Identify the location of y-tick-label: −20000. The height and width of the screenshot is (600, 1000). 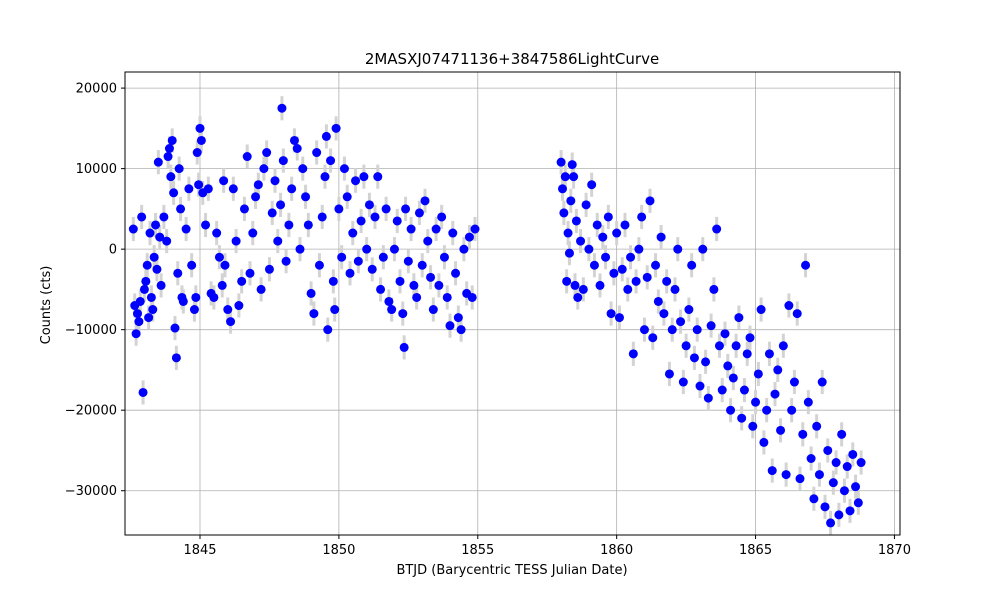
(91, 411).